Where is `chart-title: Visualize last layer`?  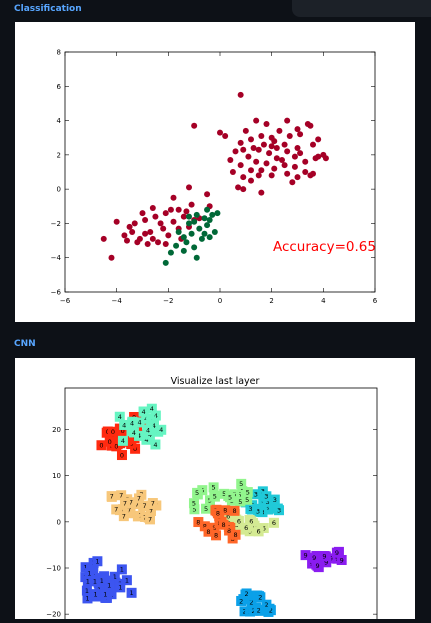
chart-title: Visualize last layer is located at coordinates (215, 381).